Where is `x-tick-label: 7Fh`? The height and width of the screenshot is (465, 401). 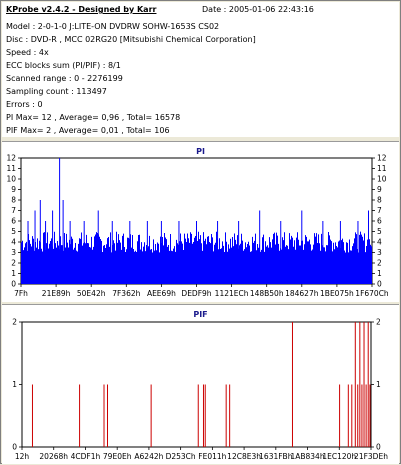
x-tick-label: 7Fh is located at coordinates (21, 293).